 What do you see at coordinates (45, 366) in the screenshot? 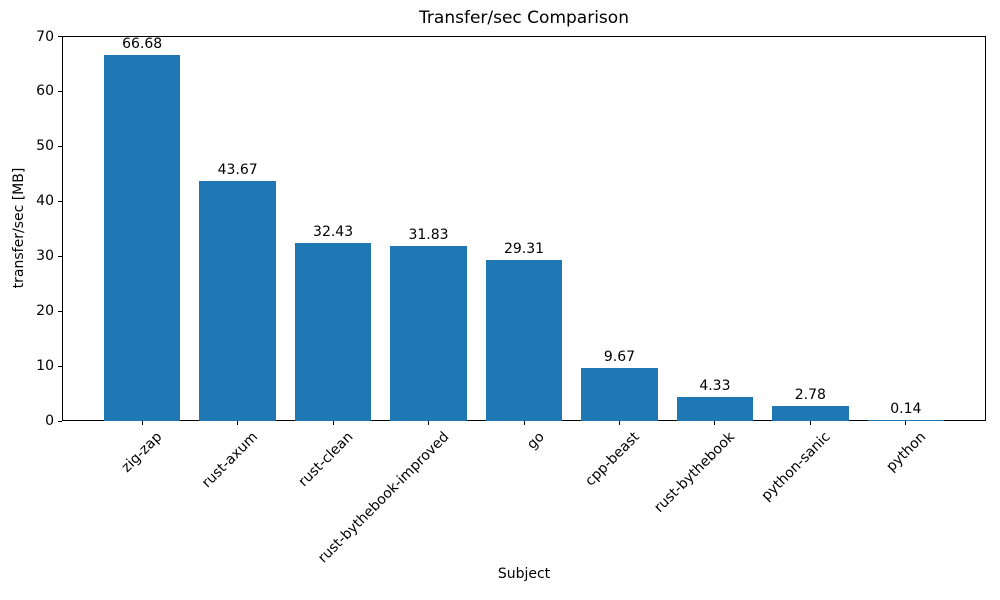
I see `y-tick-label: 10` at bounding box center [45, 366].